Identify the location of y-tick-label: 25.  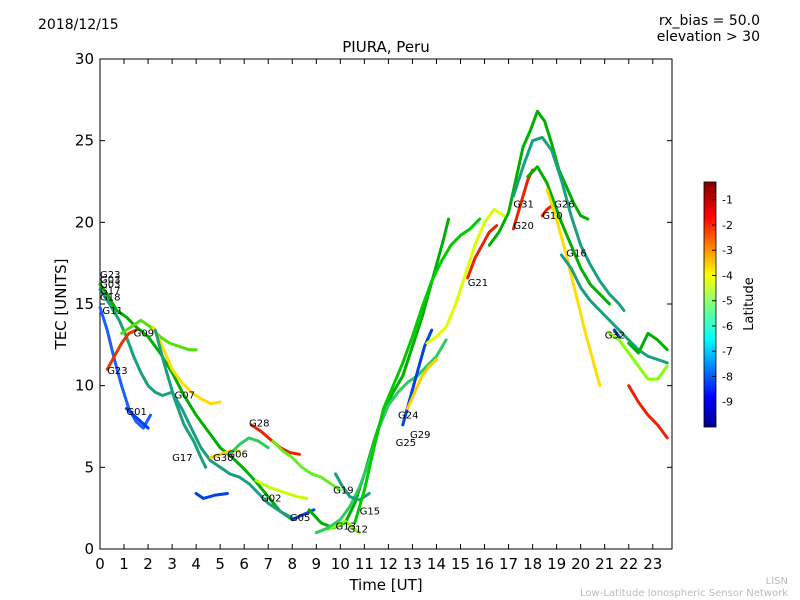
(84, 141).